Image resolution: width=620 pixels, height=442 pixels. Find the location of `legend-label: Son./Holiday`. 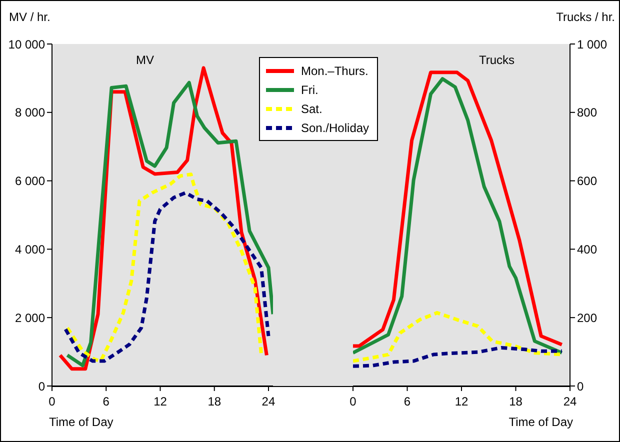

legend-label: Son./Holiday is located at coordinates (335, 127).